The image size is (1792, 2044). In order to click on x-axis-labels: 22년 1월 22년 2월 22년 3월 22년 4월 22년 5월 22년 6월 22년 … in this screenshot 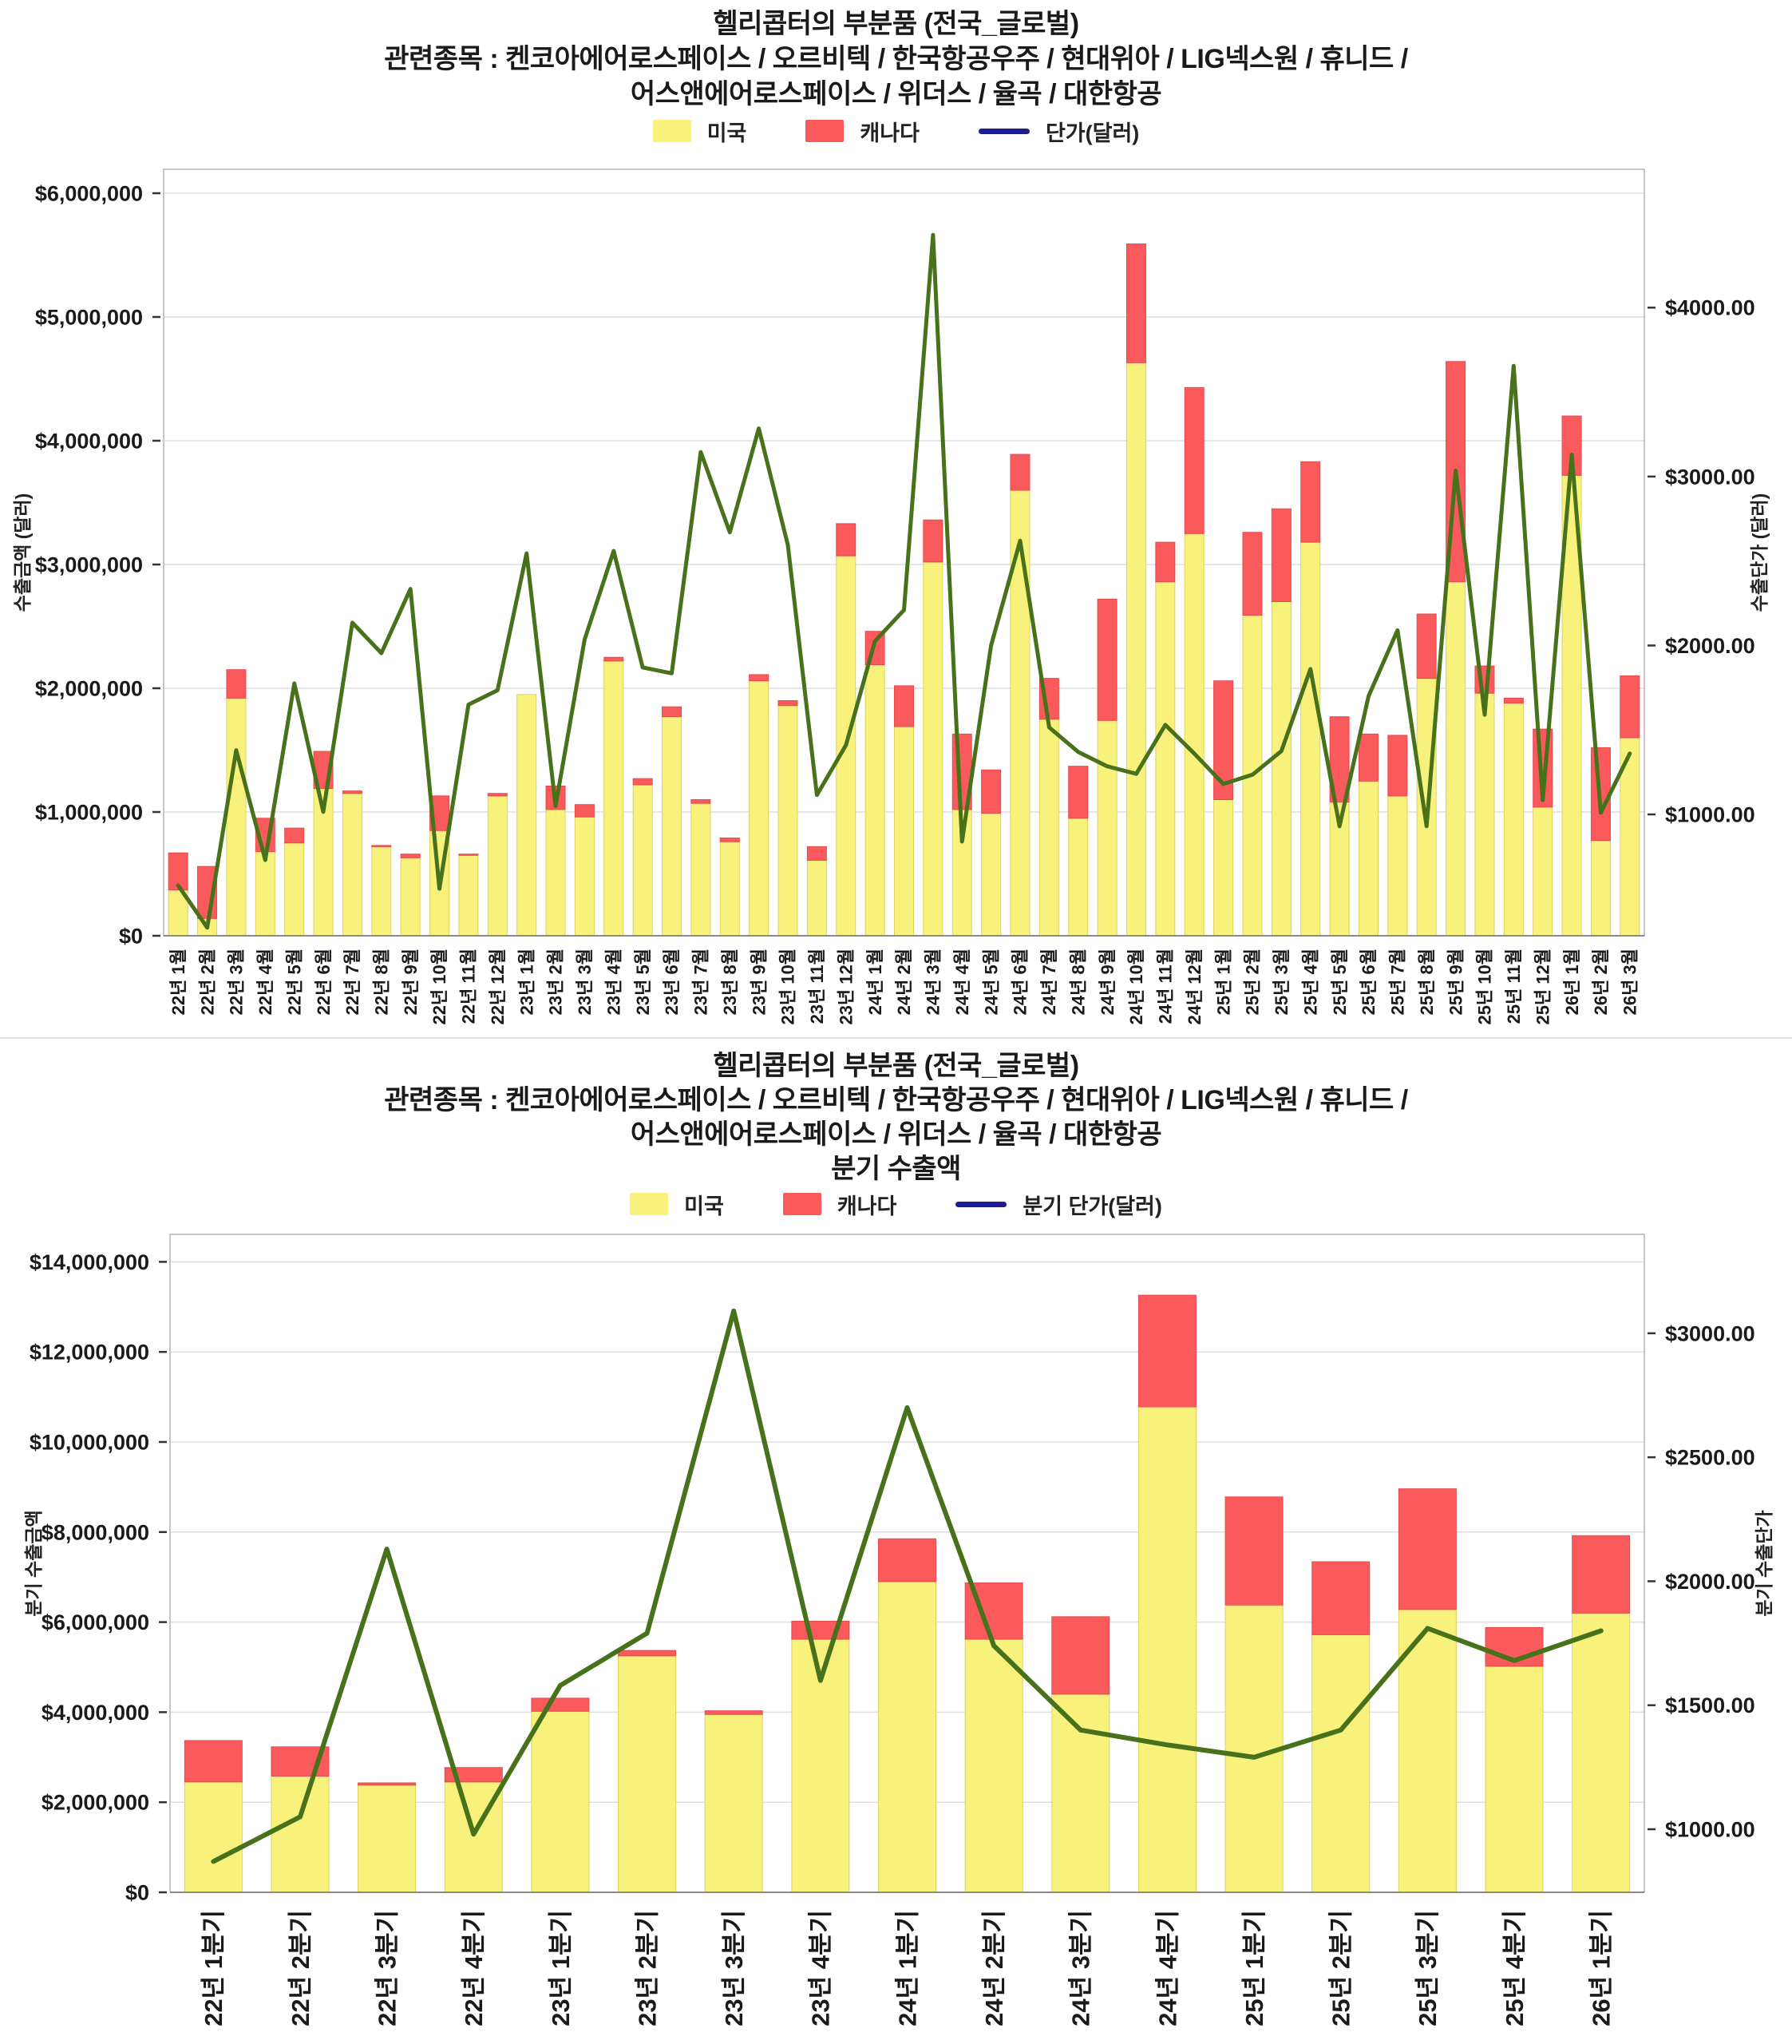, I will do `click(904, 987)`.